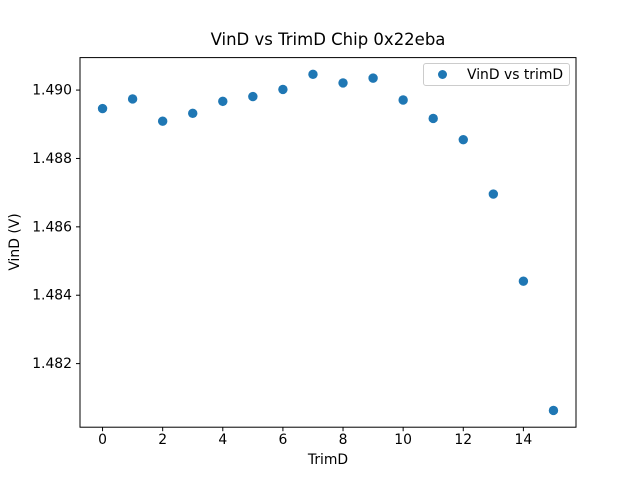  What do you see at coordinates (463, 440) in the screenshot?
I see `x-tick-label: 12` at bounding box center [463, 440].